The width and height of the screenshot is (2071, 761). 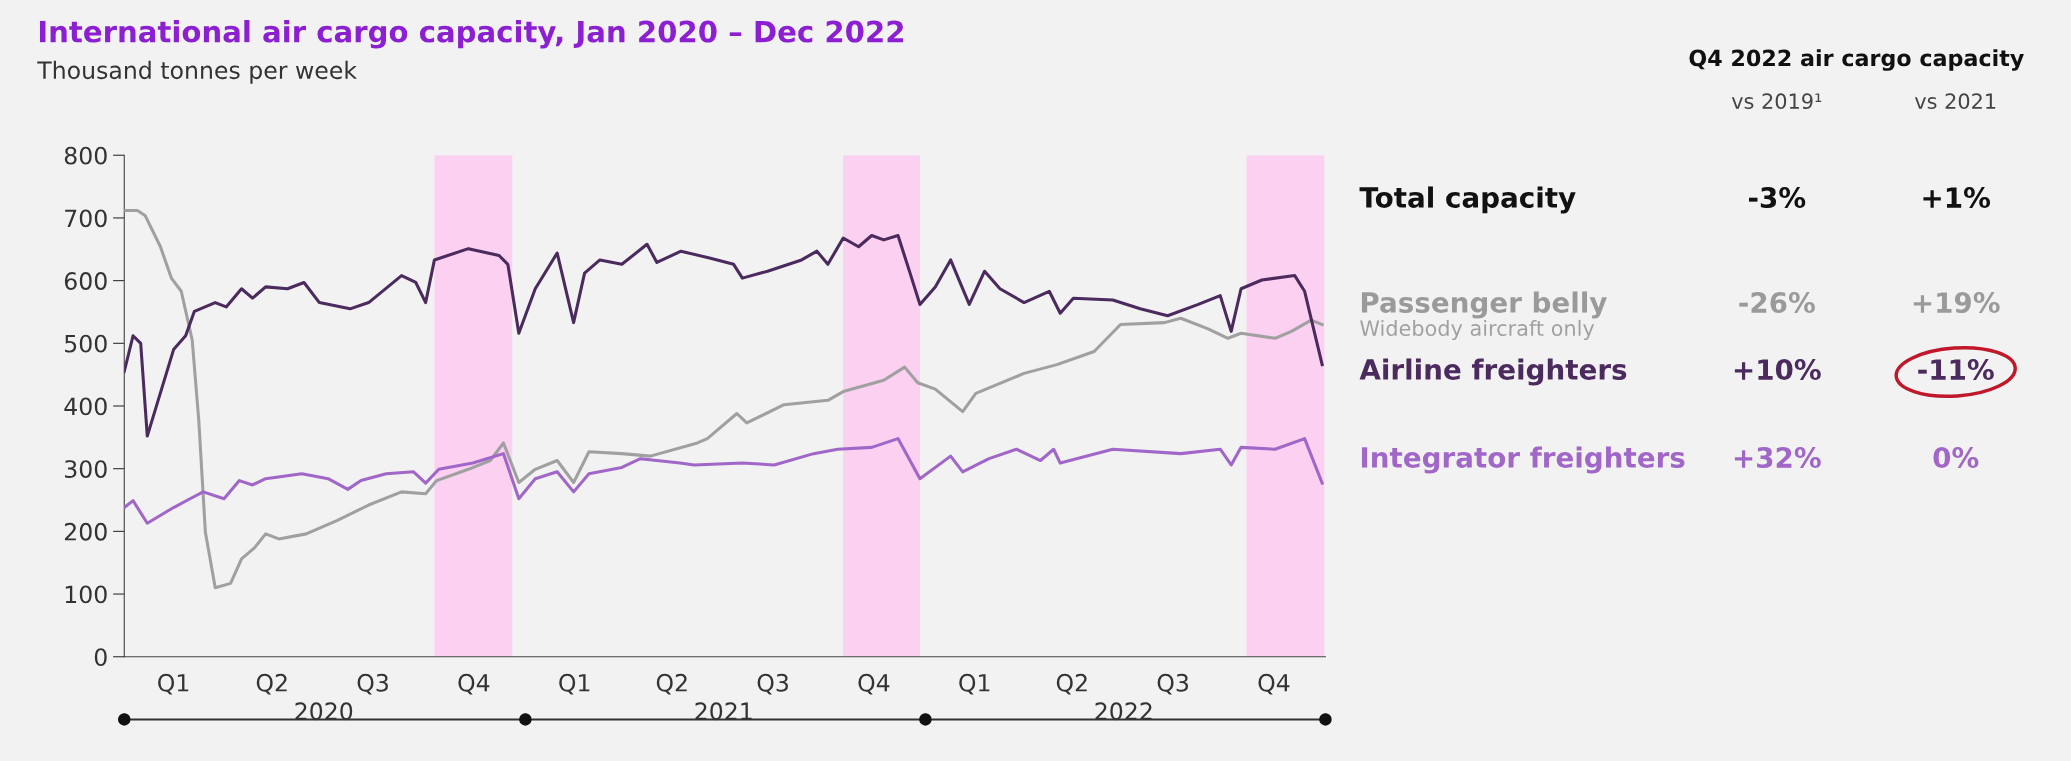 What do you see at coordinates (86, 469) in the screenshot?
I see `y-tick-label: 300` at bounding box center [86, 469].